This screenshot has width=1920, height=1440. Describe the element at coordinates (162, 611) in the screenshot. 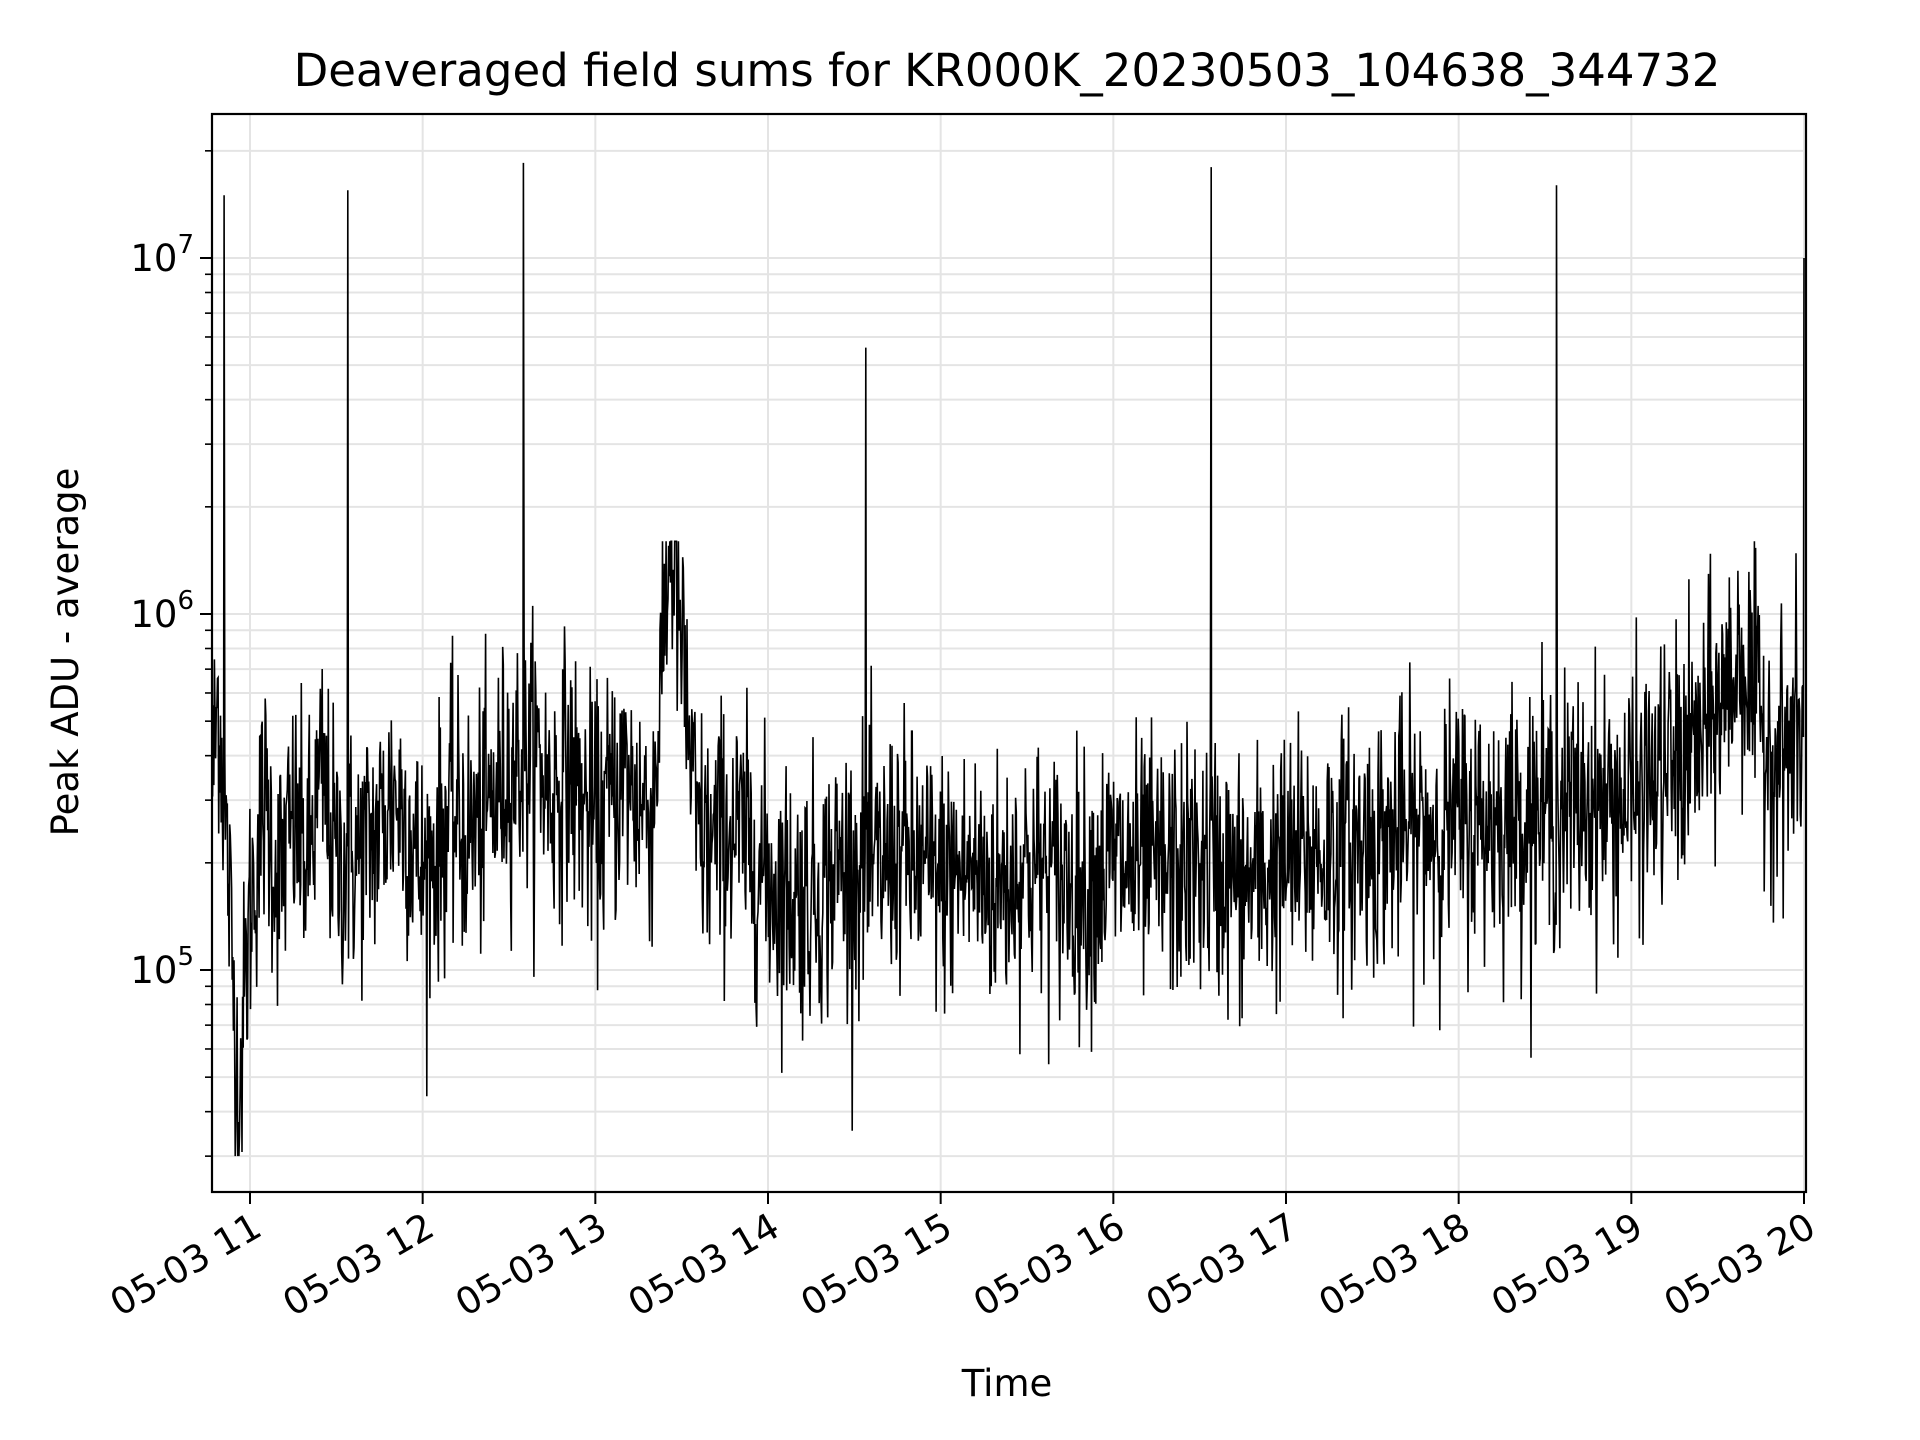

I see `y-tick-label: 10⁶` at that location.